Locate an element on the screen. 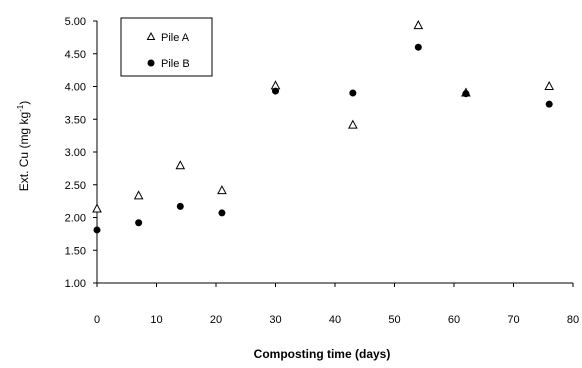 This screenshot has height=368, width=582. x-tick-label: 0 is located at coordinates (97, 320).